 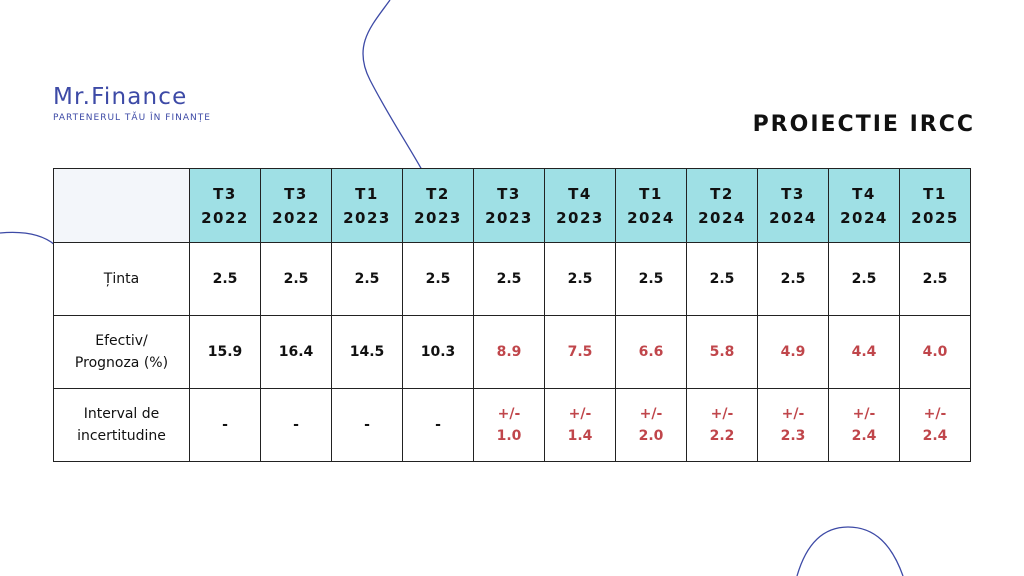 I want to click on actual-forecast-value: 15.9, so click(x=225, y=352).